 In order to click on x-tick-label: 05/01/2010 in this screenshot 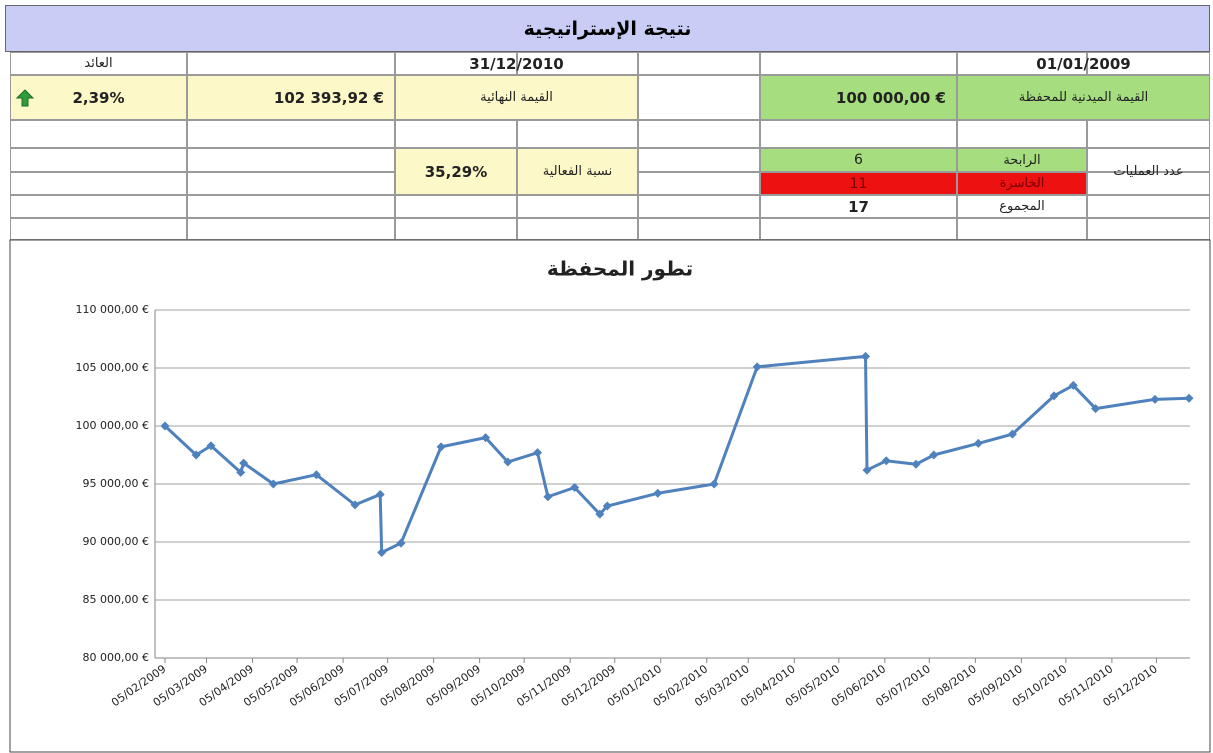, I will do `click(634, 685)`.